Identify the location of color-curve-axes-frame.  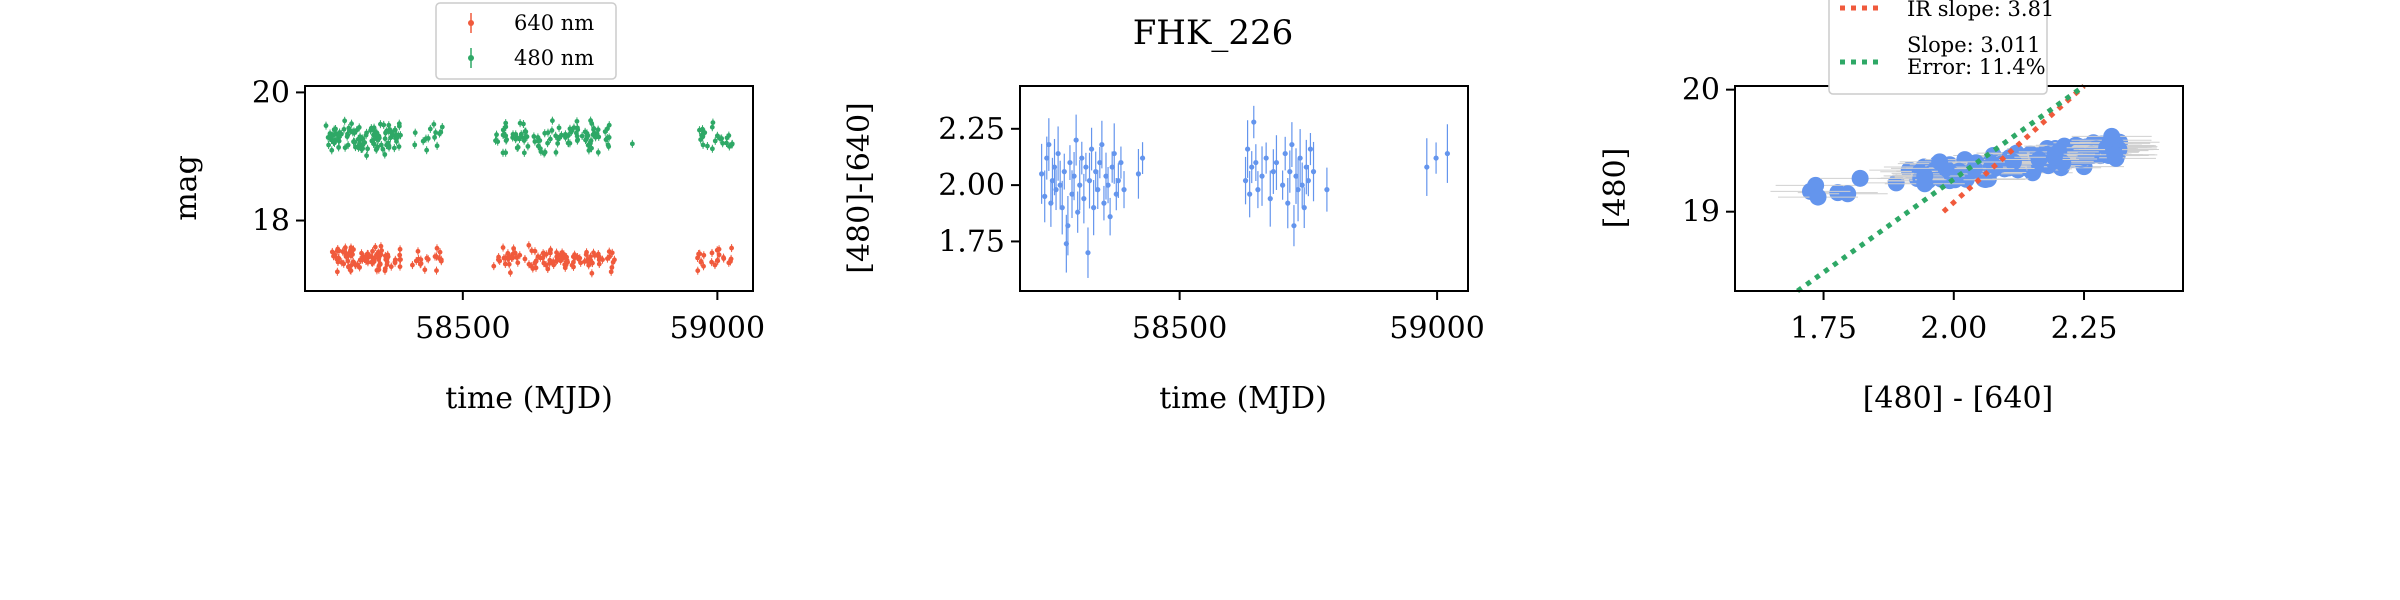
(1244, 188).